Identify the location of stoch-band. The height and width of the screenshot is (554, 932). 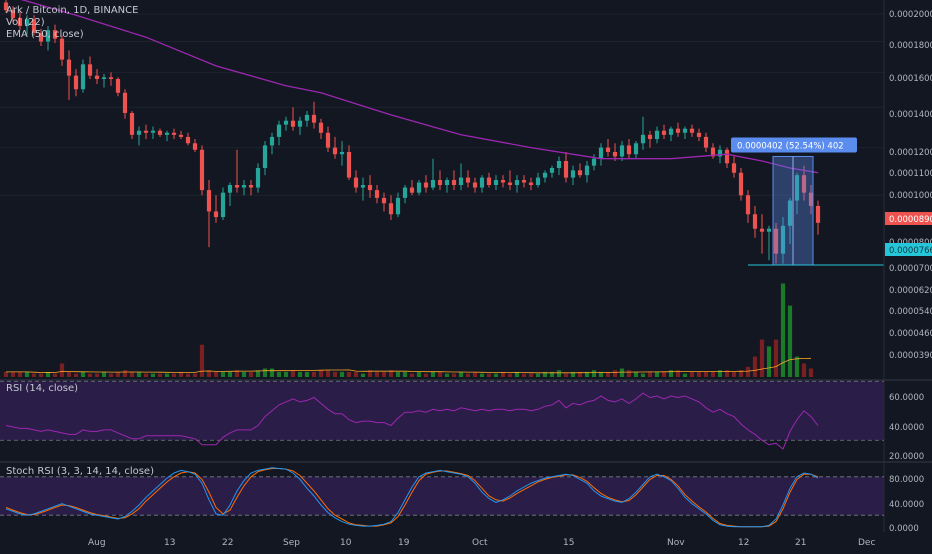
(442, 496).